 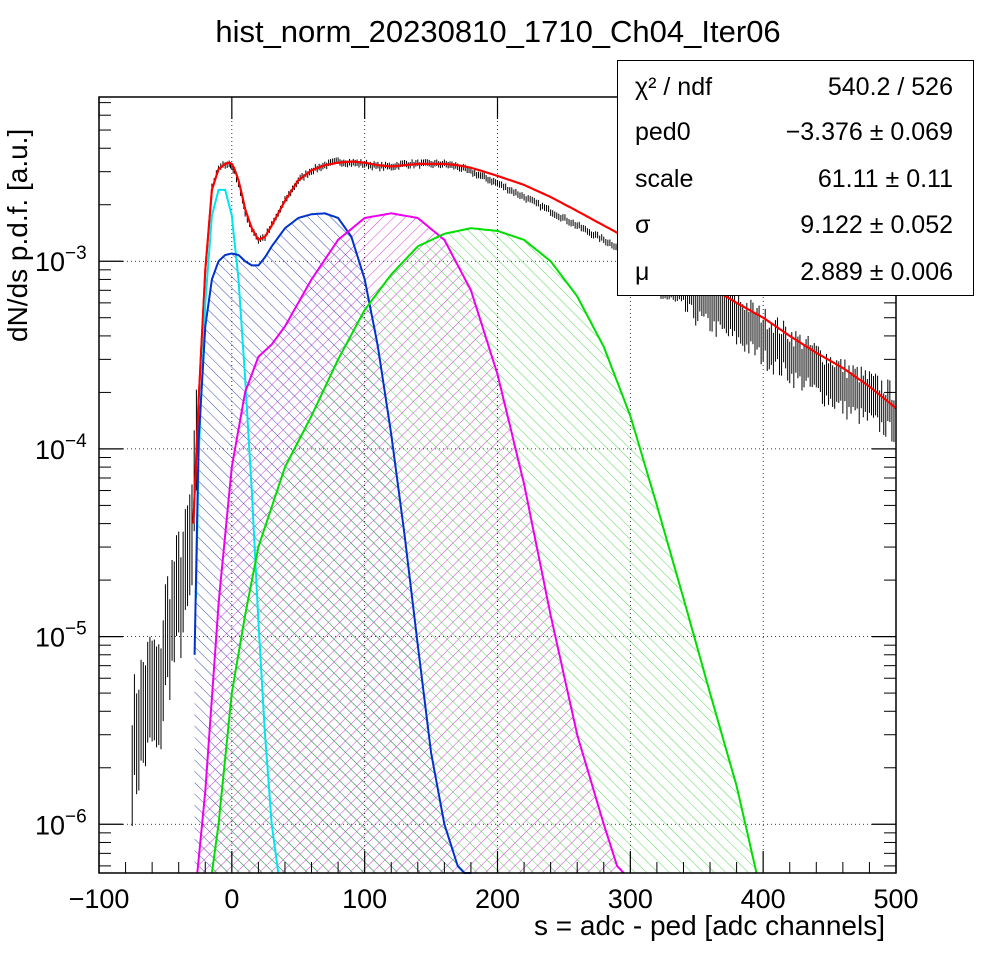 What do you see at coordinates (237, 531) in the screenshot?
I see `series-line-pedestal` at bounding box center [237, 531].